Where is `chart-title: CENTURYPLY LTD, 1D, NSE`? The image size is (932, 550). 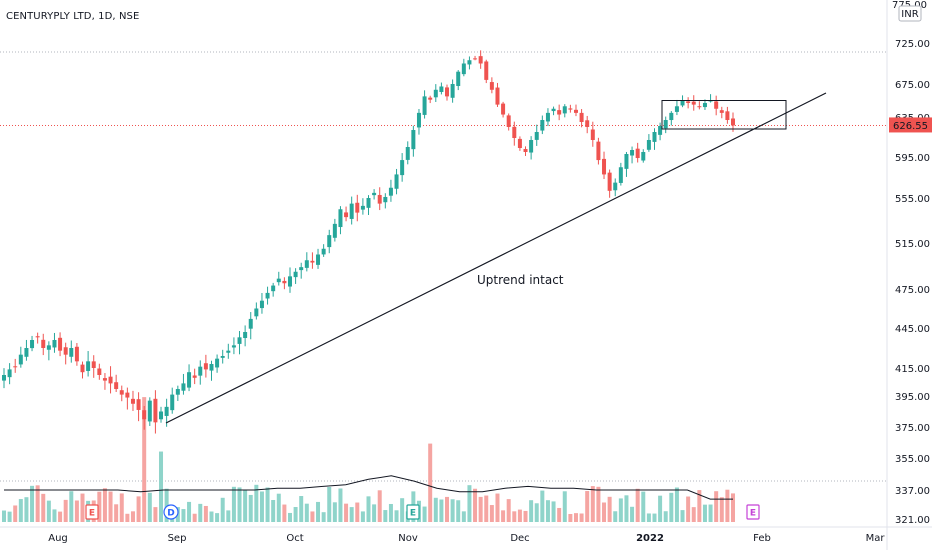
chart-title: CENTURYPLY LTD, 1D, NSE is located at coordinates (73, 16).